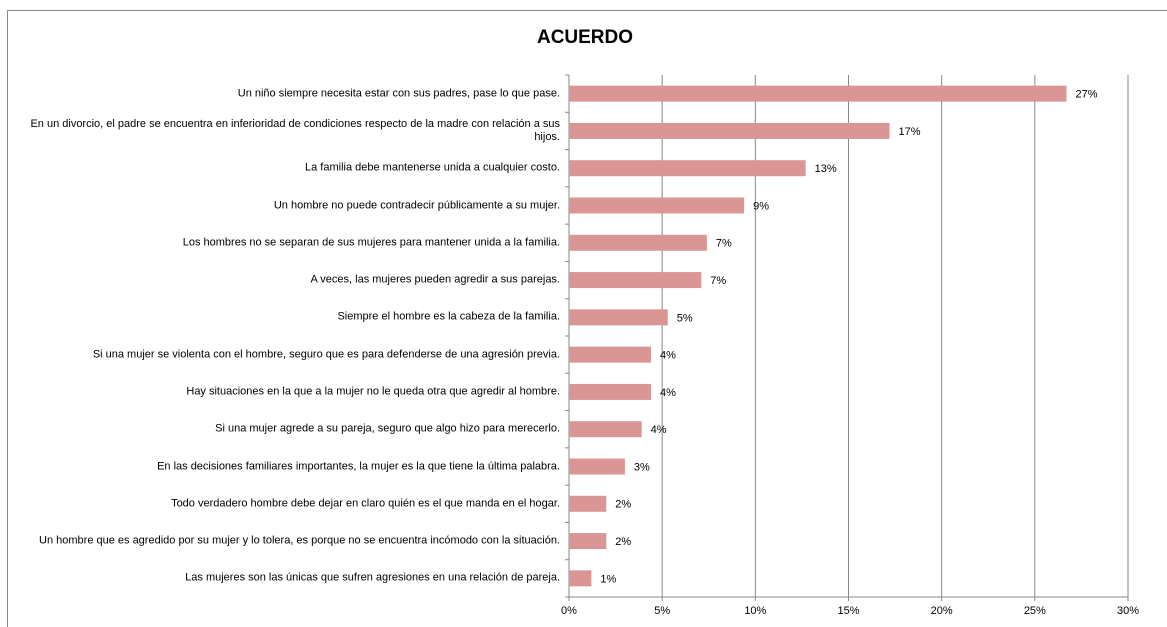 Image resolution: width=1167 pixels, height=627 pixels. I want to click on x-tick-label: 5%, so click(662, 611).